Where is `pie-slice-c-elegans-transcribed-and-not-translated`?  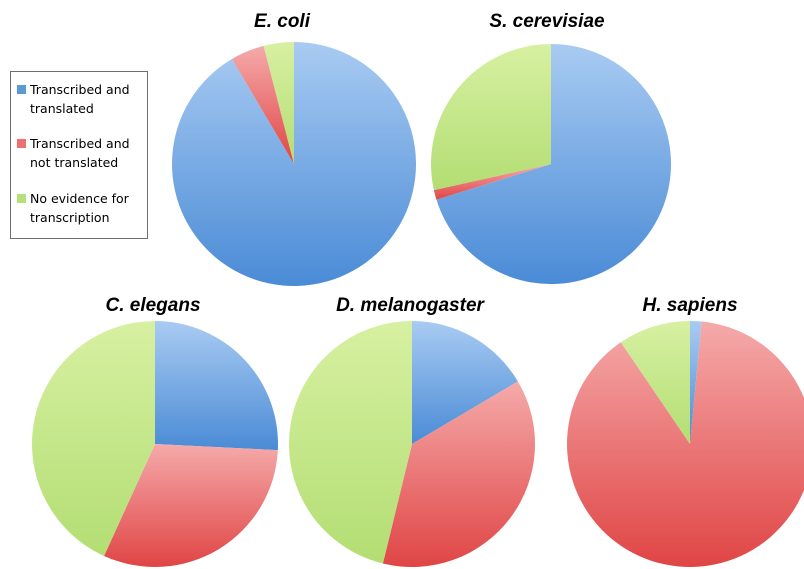
pie-slice-c-elegans-transcribed-and-not-translated is located at coordinates (191, 505).